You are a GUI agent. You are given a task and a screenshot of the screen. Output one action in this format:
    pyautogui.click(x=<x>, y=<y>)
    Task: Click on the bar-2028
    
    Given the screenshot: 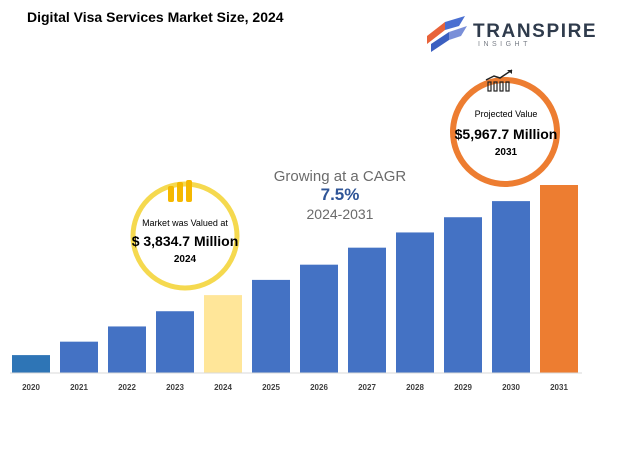 What is the action you would take?
    pyautogui.click(x=415, y=302)
    